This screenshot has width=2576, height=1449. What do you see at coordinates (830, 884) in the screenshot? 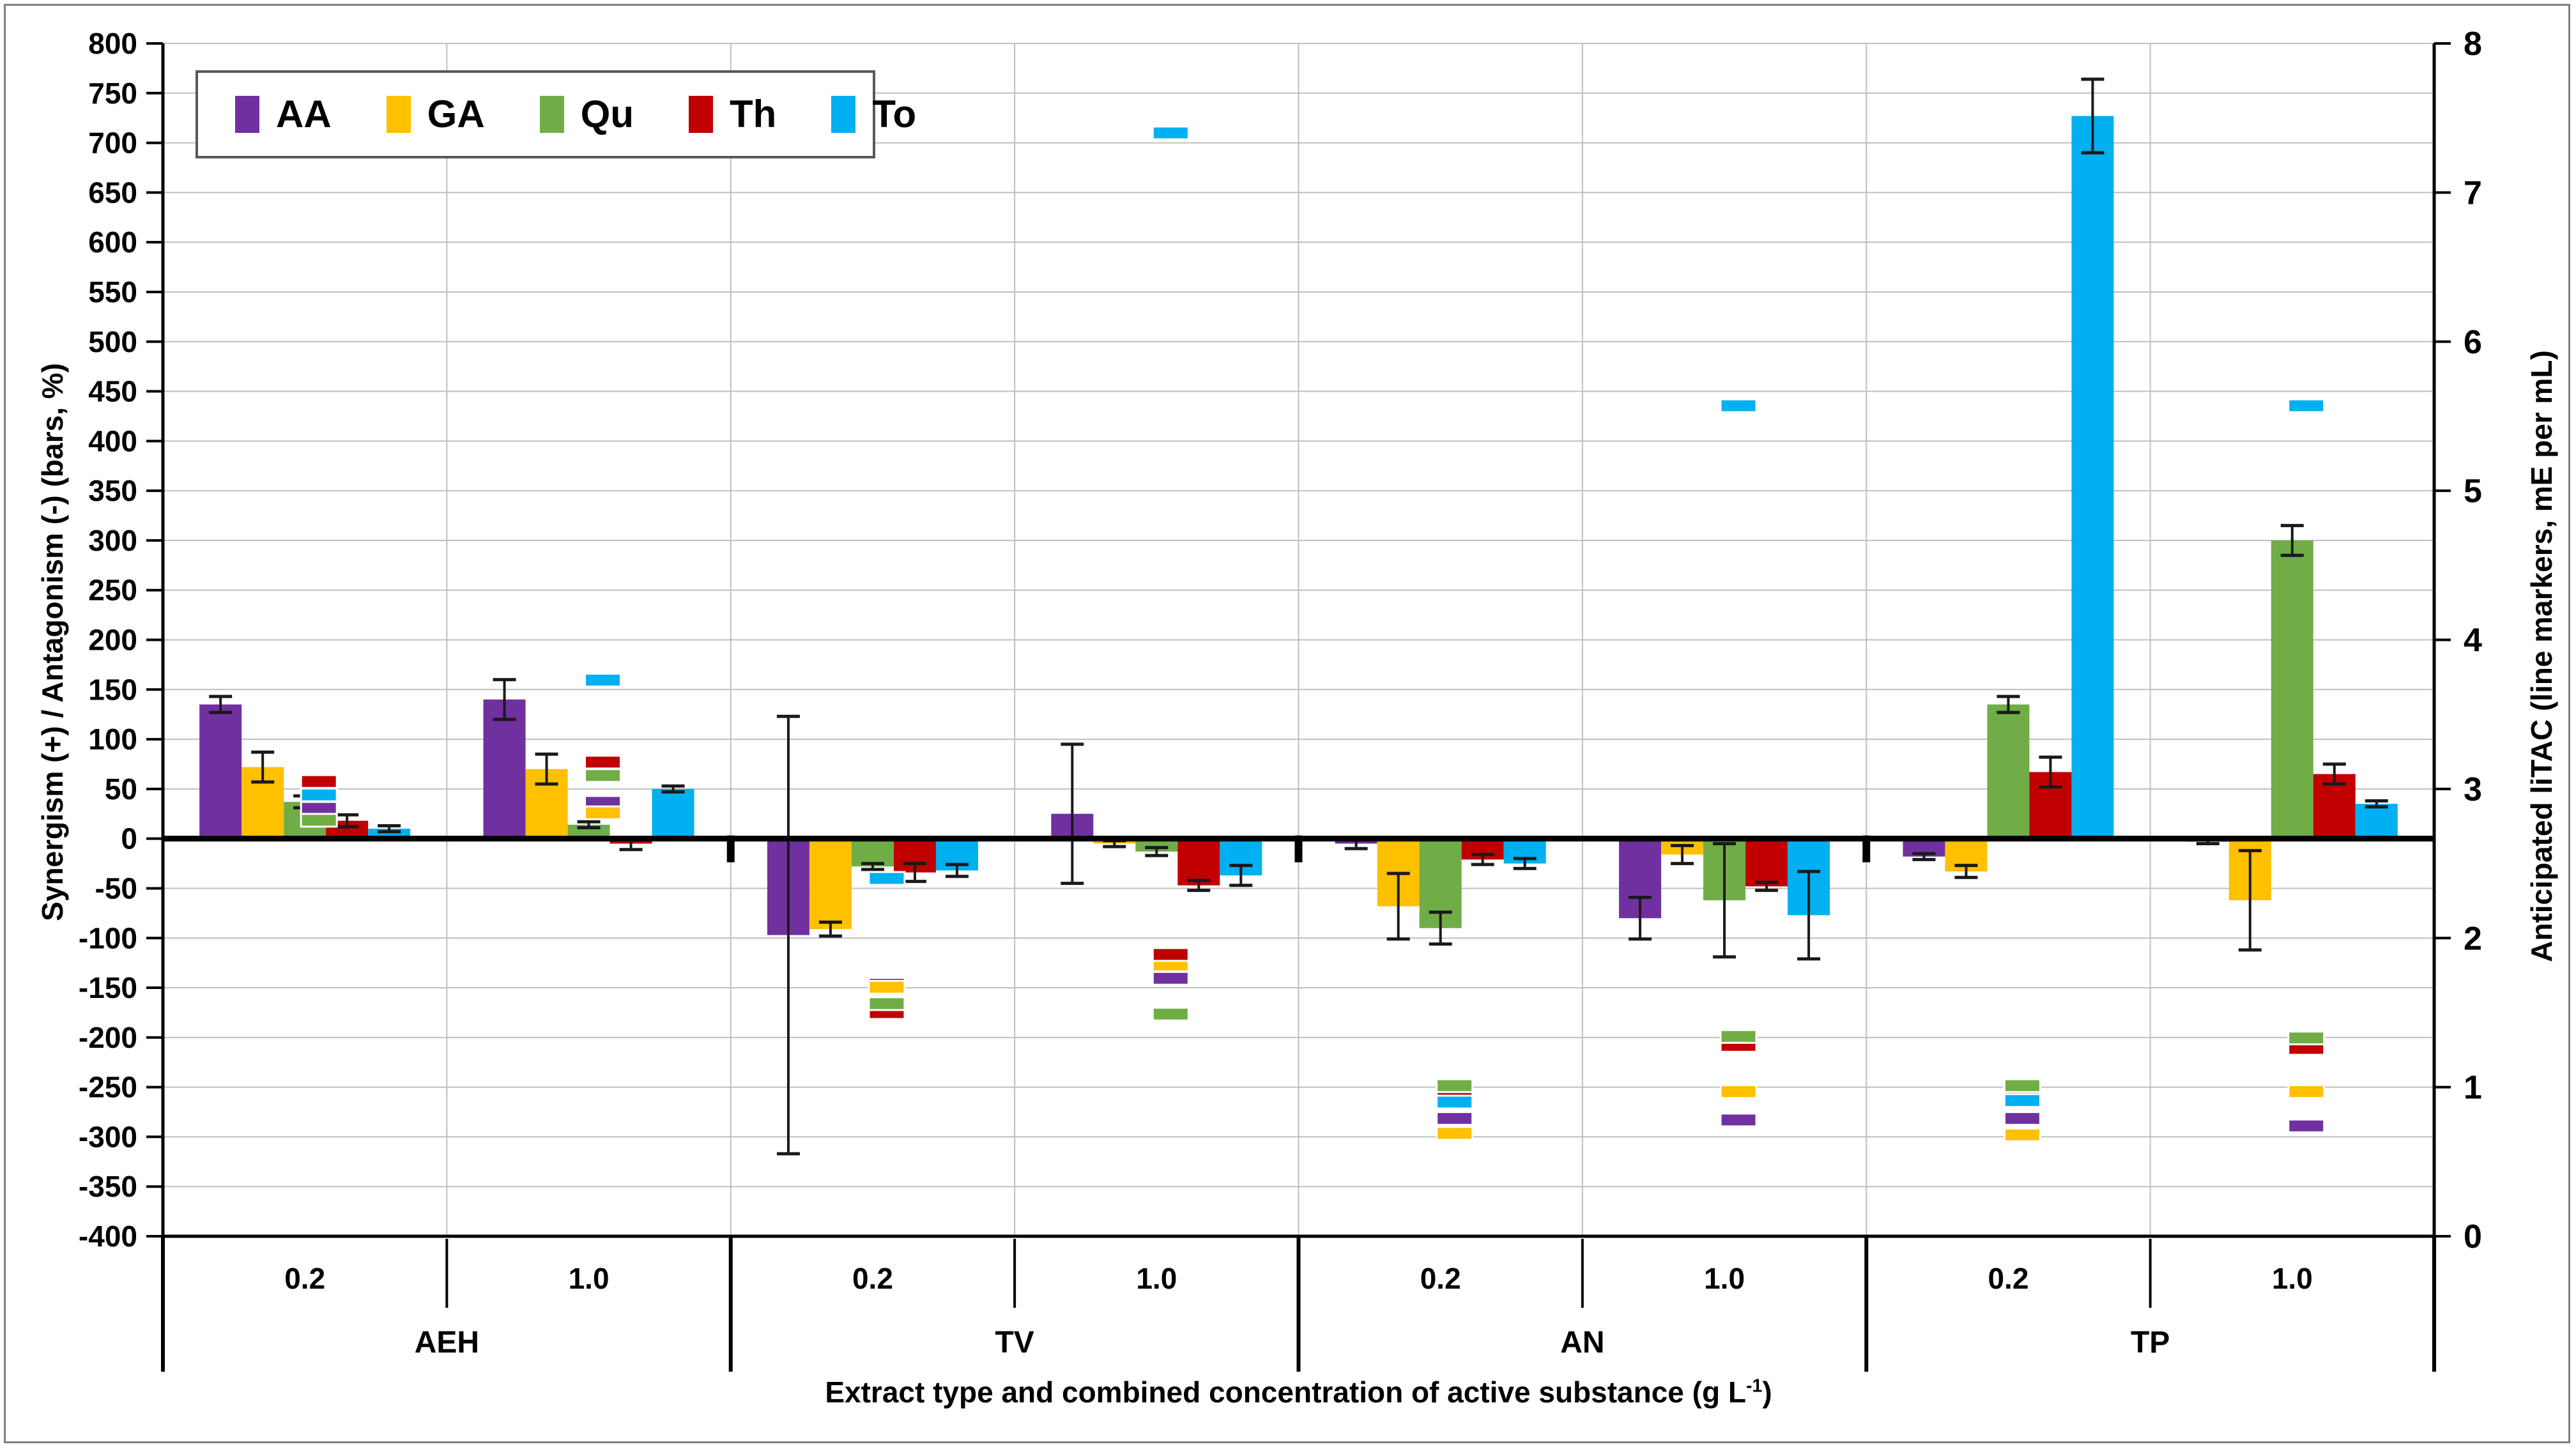
I see `bar-TV-0.2-GA` at bounding box center [830, 884].